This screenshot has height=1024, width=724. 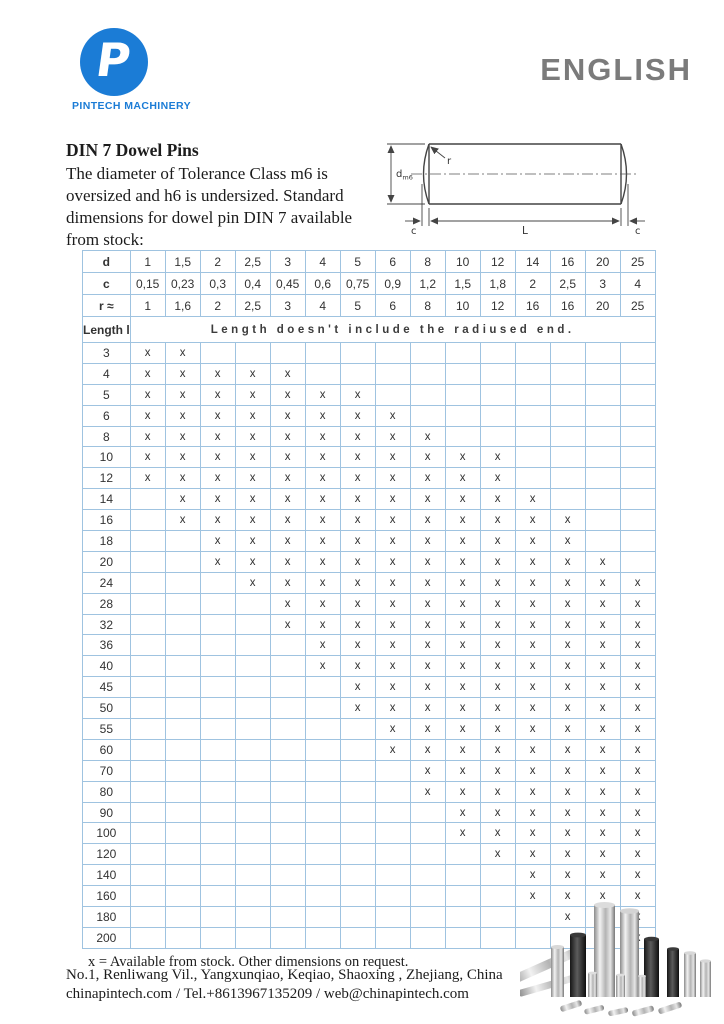 I want to click on table-row: 70 x x x x x x x, so click(x=369, y=770).